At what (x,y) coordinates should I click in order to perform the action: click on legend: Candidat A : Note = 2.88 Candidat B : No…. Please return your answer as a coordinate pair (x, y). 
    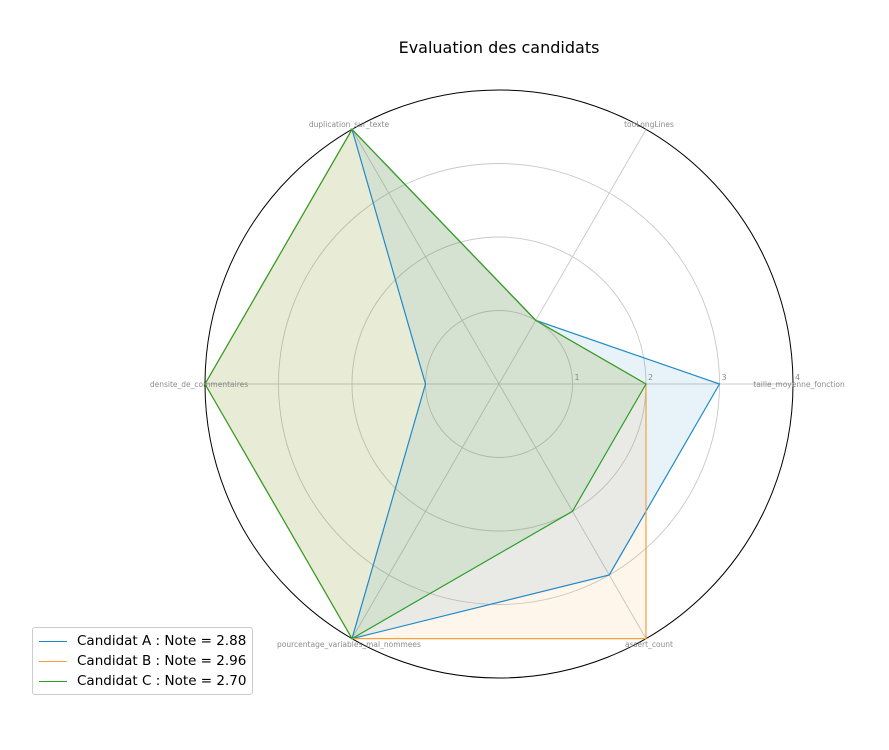
    Looking at the image, I should click on (143, 661).